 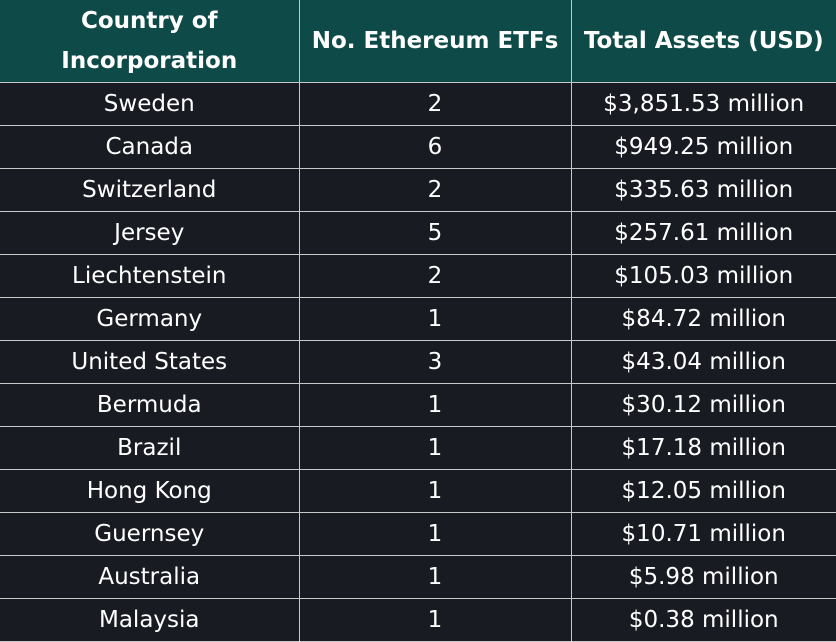 I want to click on table-row: Brazil 1 $17.18 million, so click(x=418, y=448).